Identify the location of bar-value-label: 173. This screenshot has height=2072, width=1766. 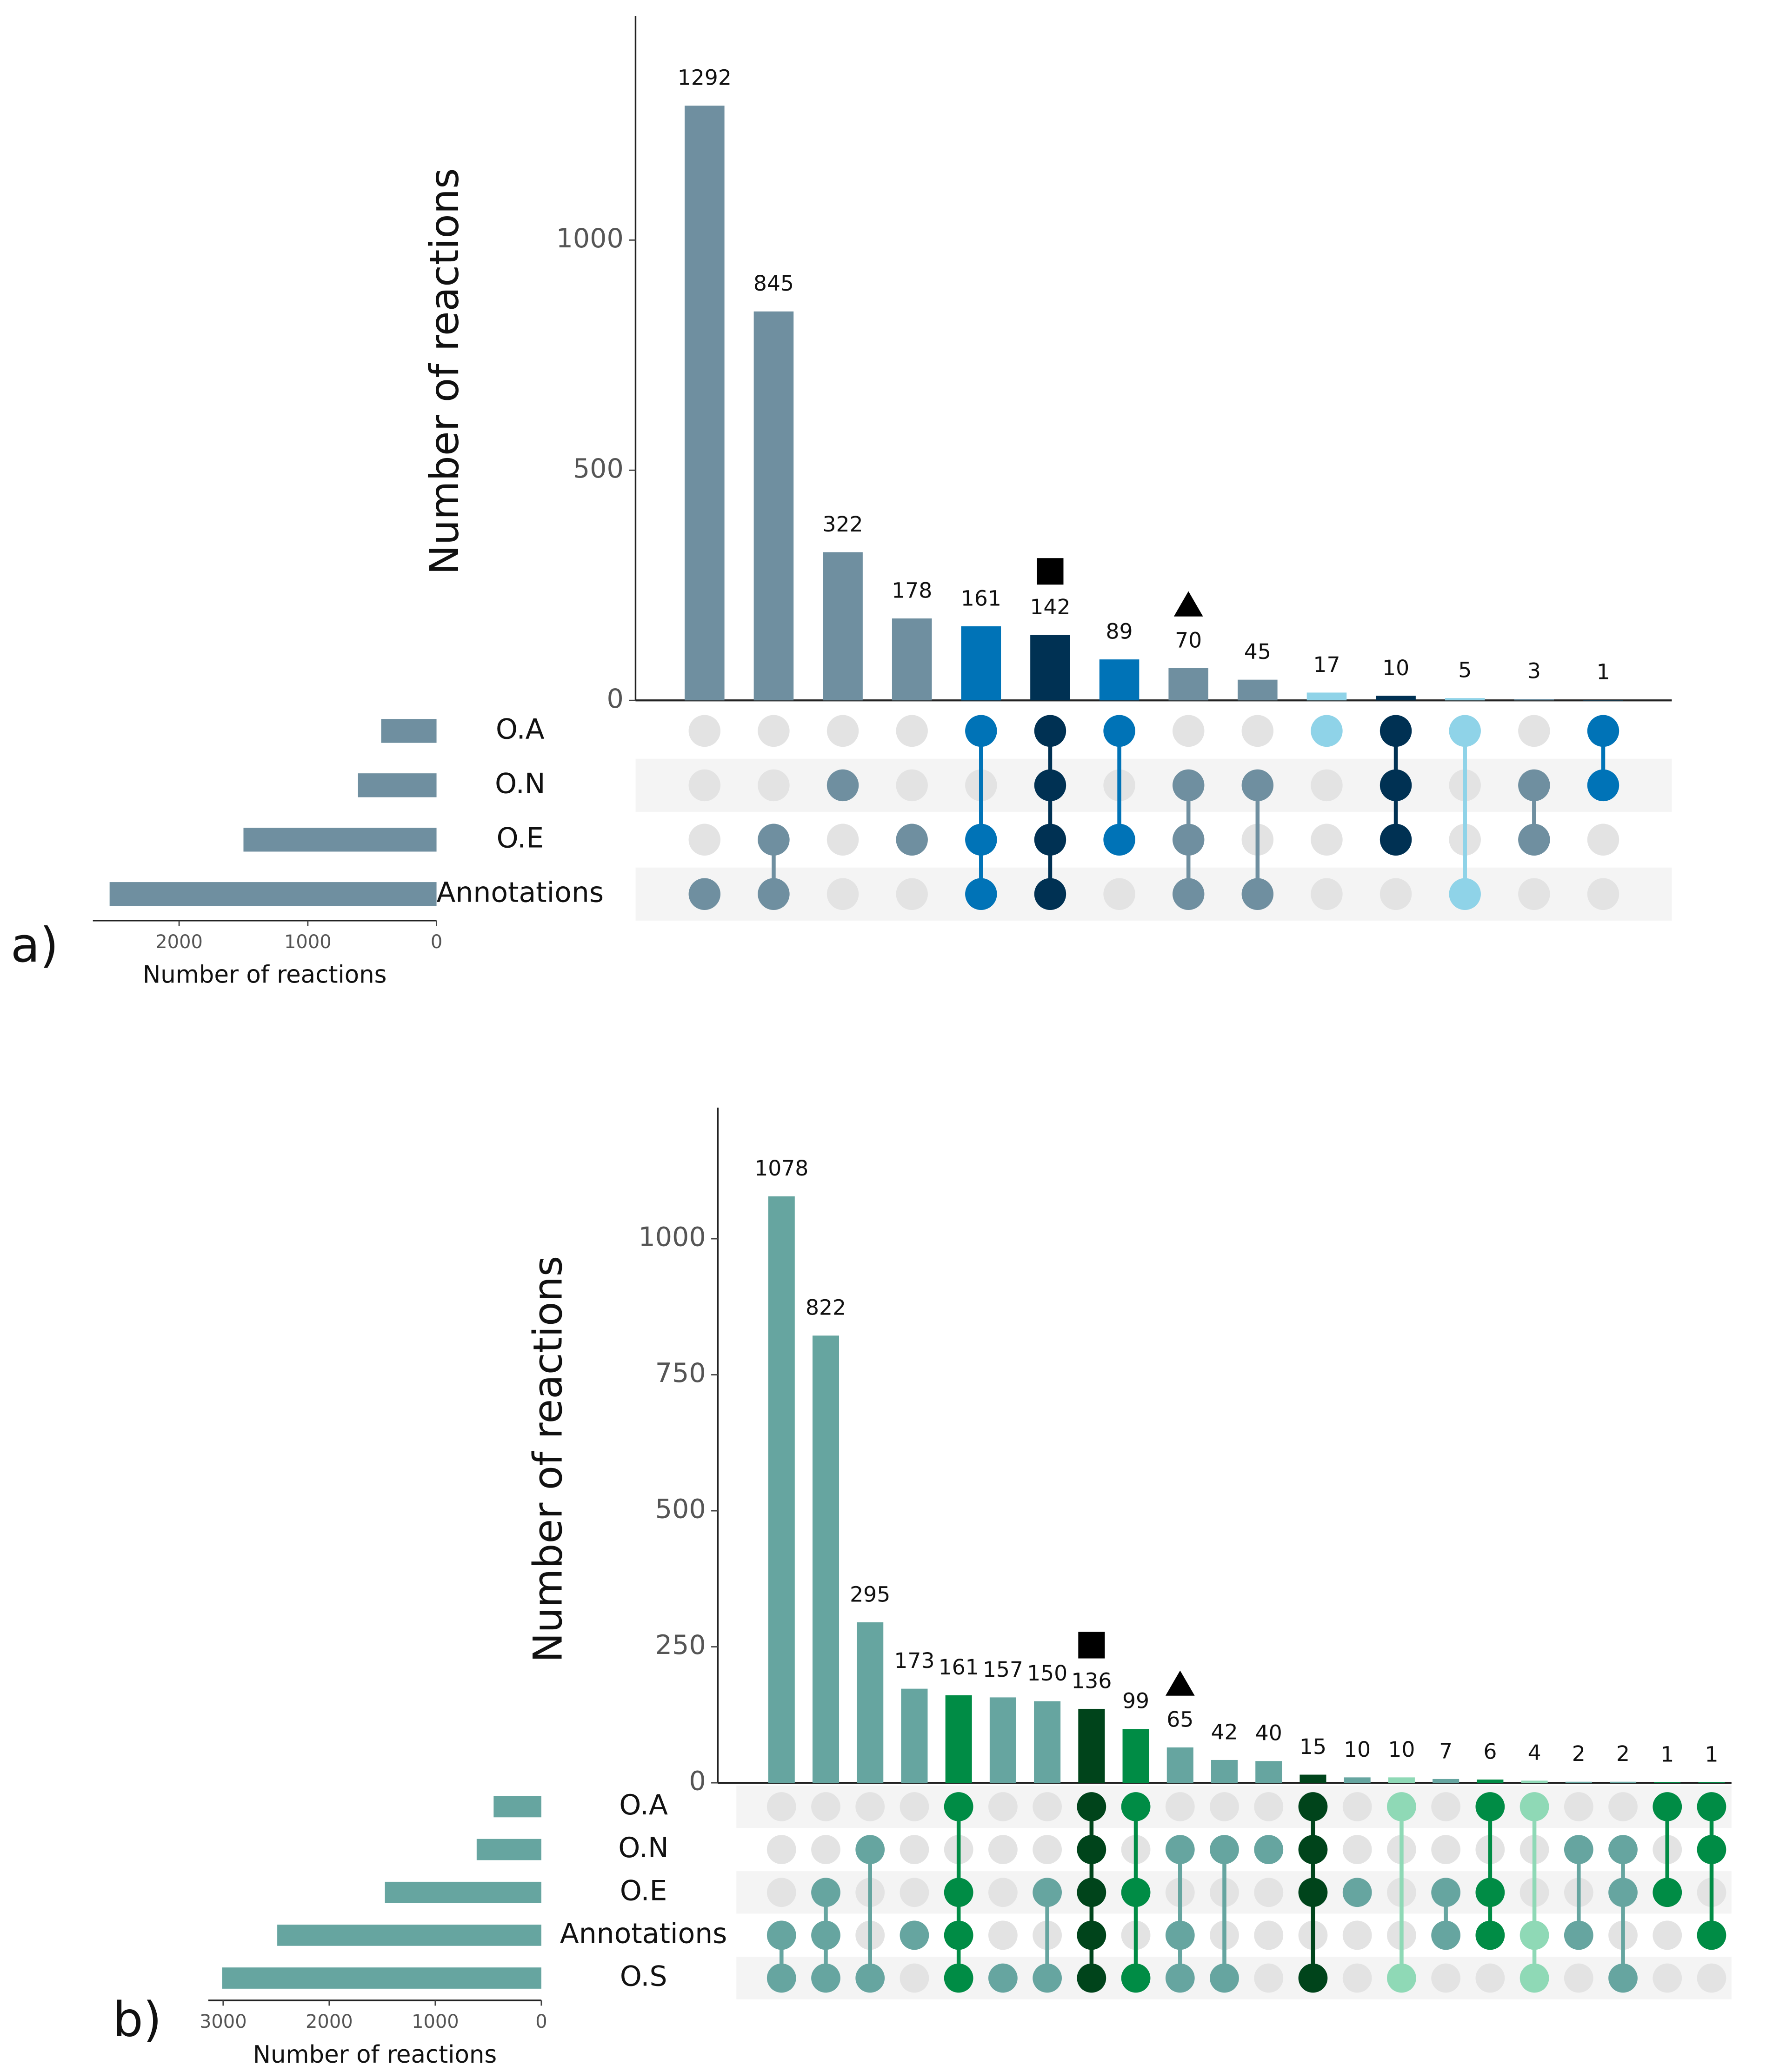
(914, 1660).